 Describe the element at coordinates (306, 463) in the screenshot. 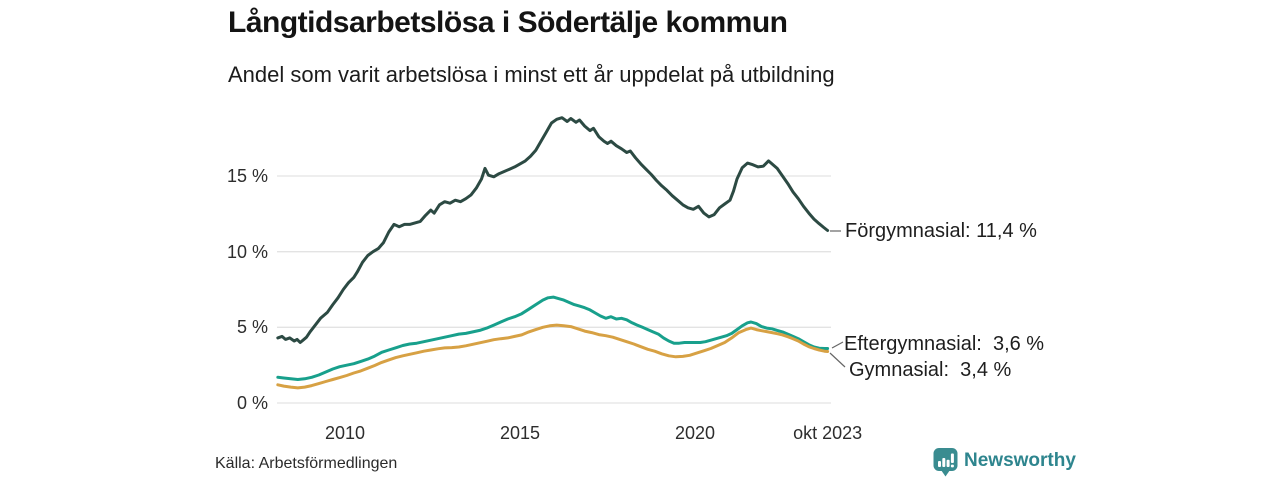

I see `source-text: Källa: Arbetsförmedlingen` at that location.